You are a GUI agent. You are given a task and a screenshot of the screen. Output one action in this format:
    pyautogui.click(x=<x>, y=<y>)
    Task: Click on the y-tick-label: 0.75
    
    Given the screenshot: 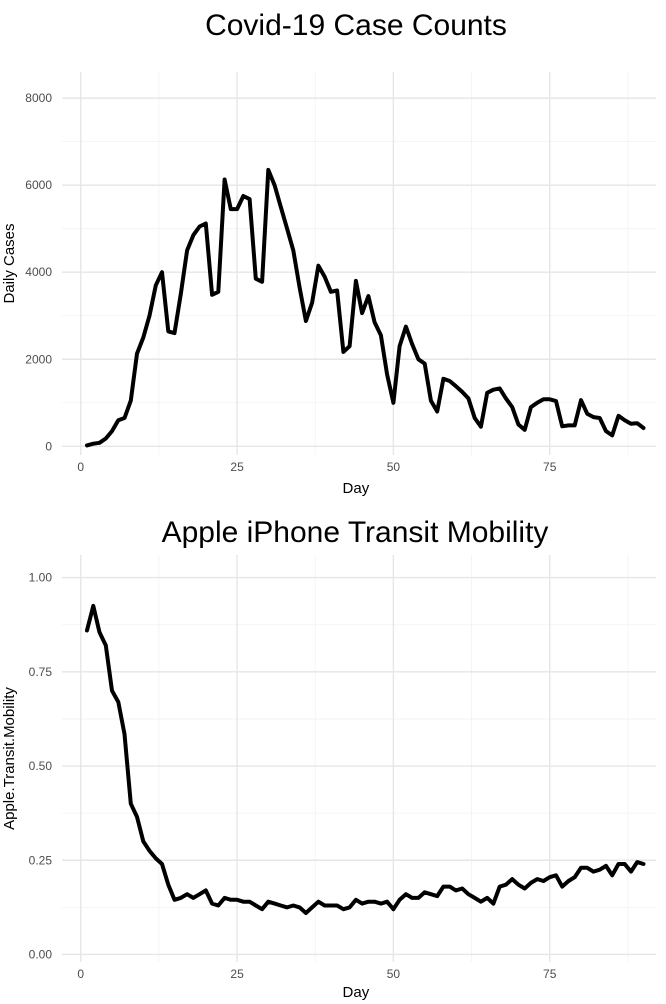 What is the action you would take?
    pyautogui.click(x=41, y=672)
    